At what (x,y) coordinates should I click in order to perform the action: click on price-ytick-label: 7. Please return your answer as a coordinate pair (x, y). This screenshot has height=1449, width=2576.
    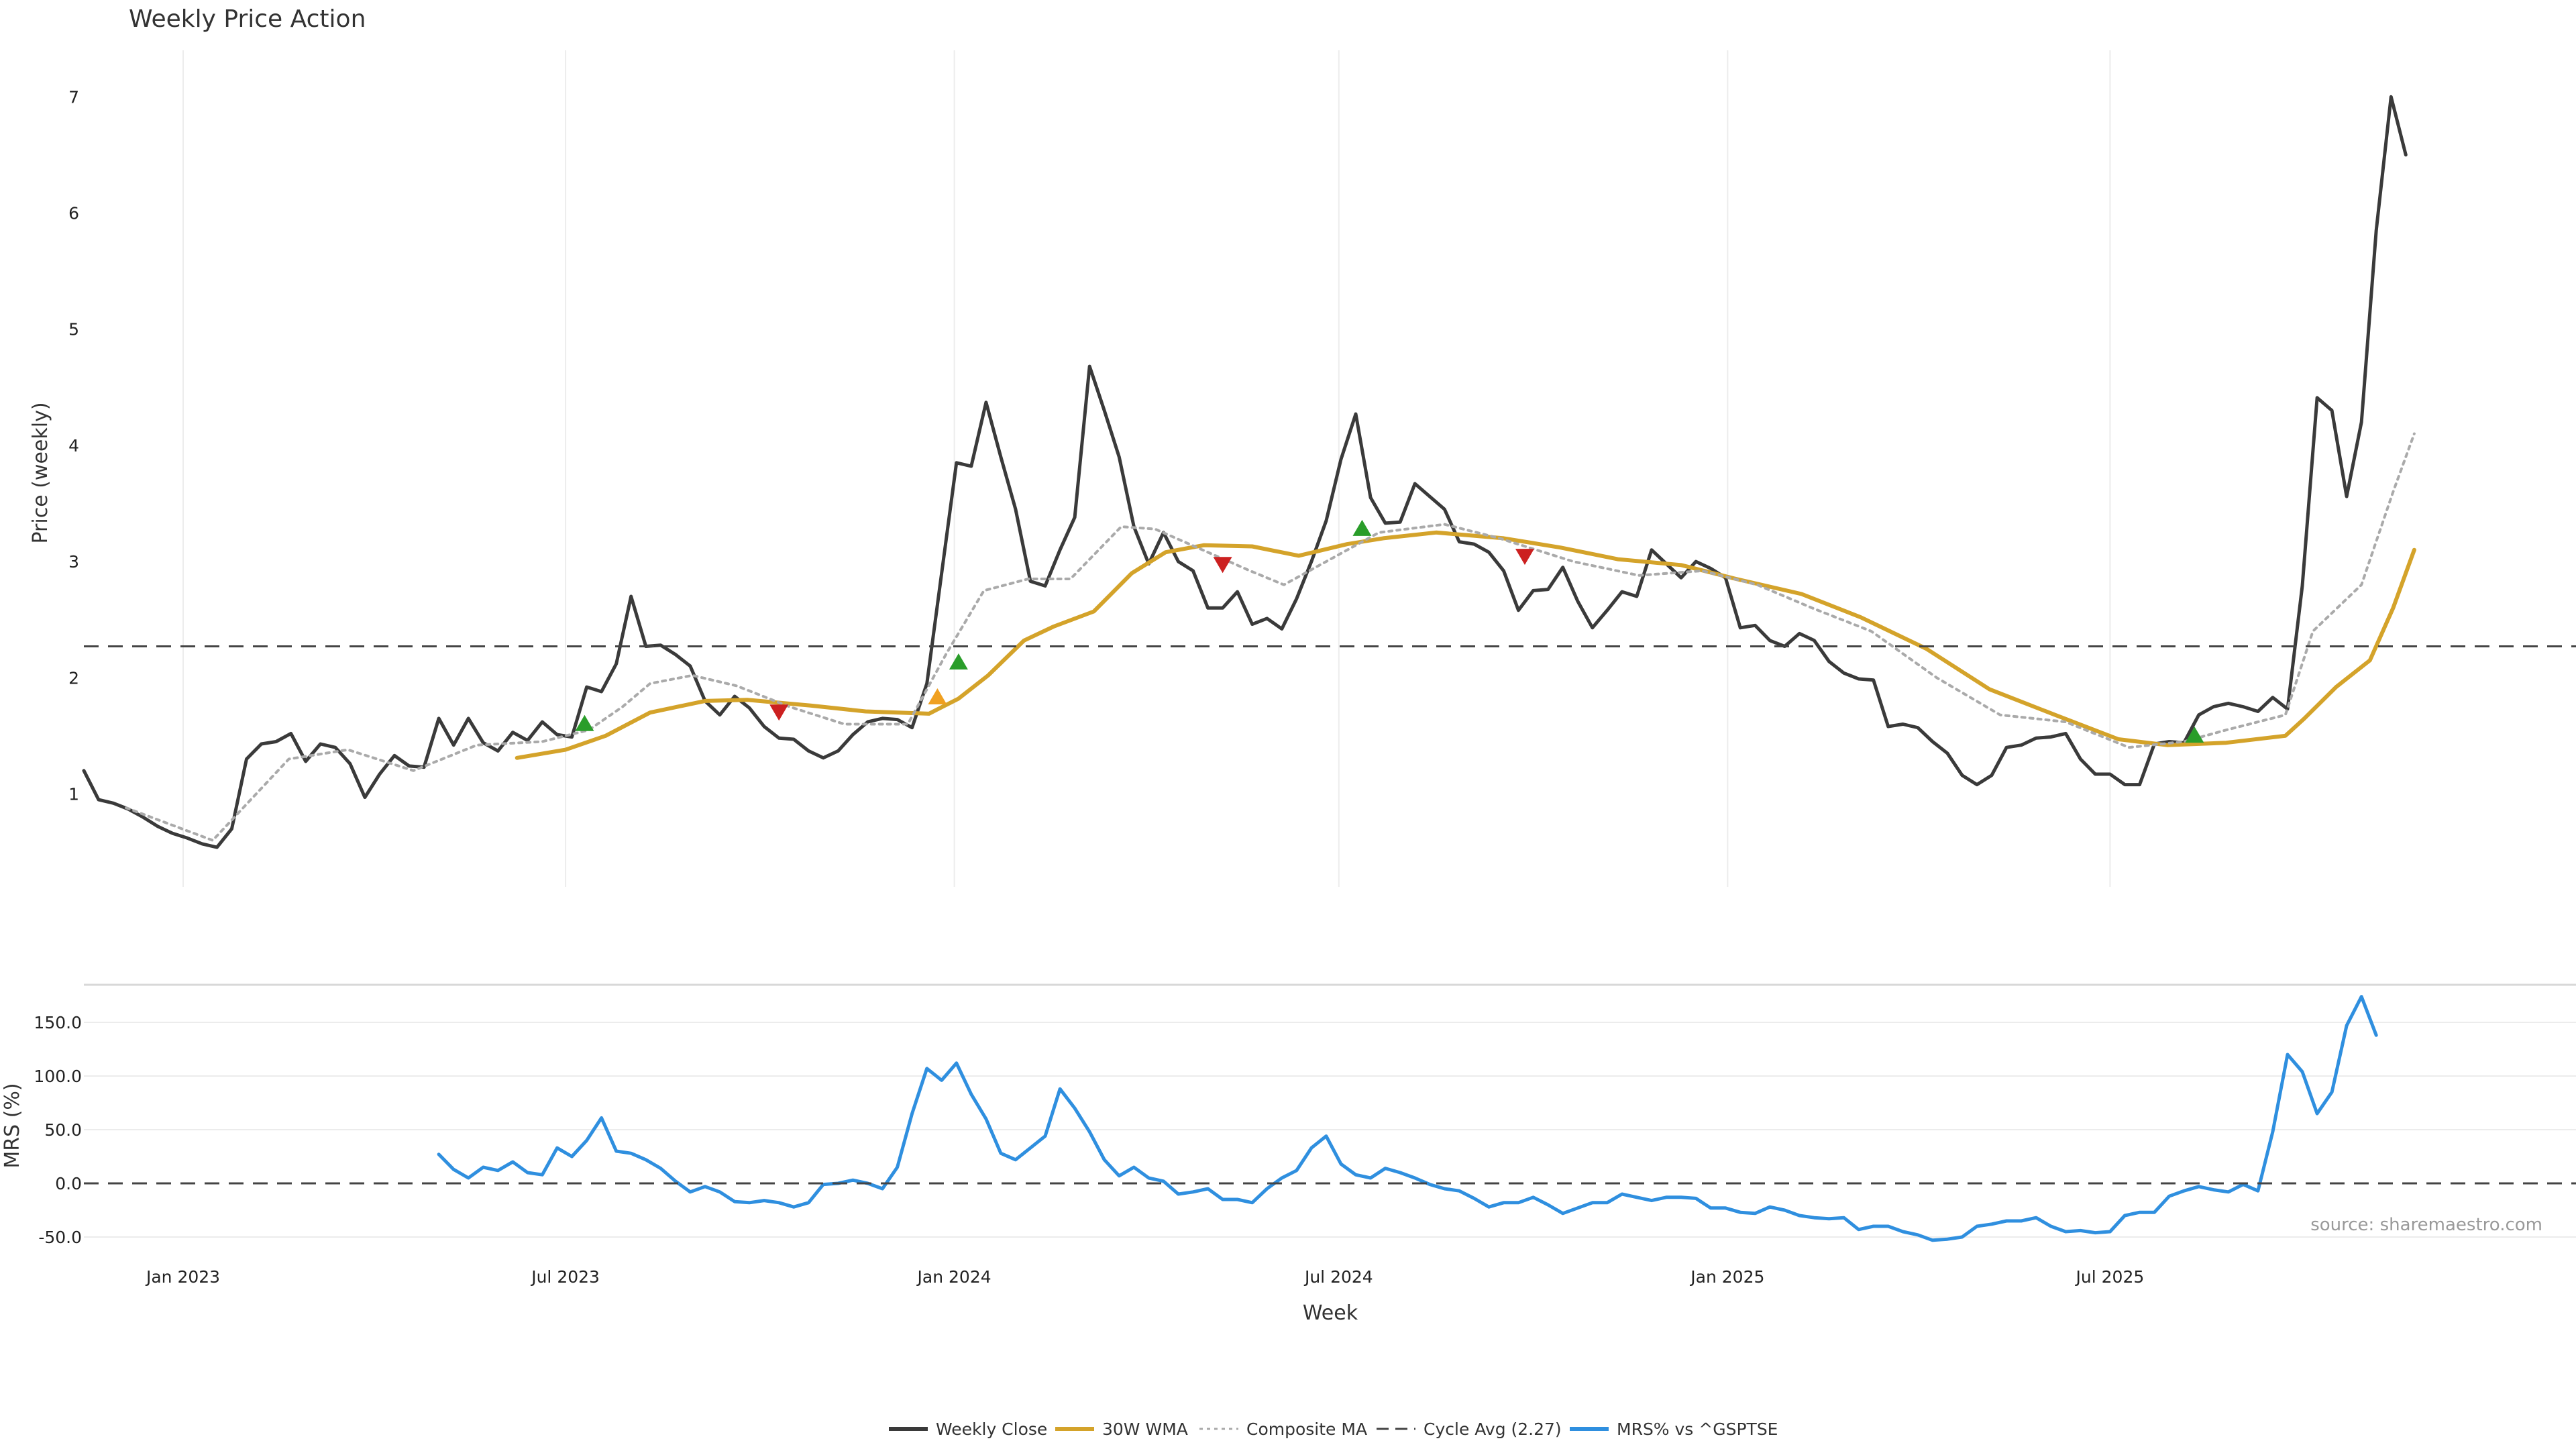
    Looking at the image, I should click on (73, 97).